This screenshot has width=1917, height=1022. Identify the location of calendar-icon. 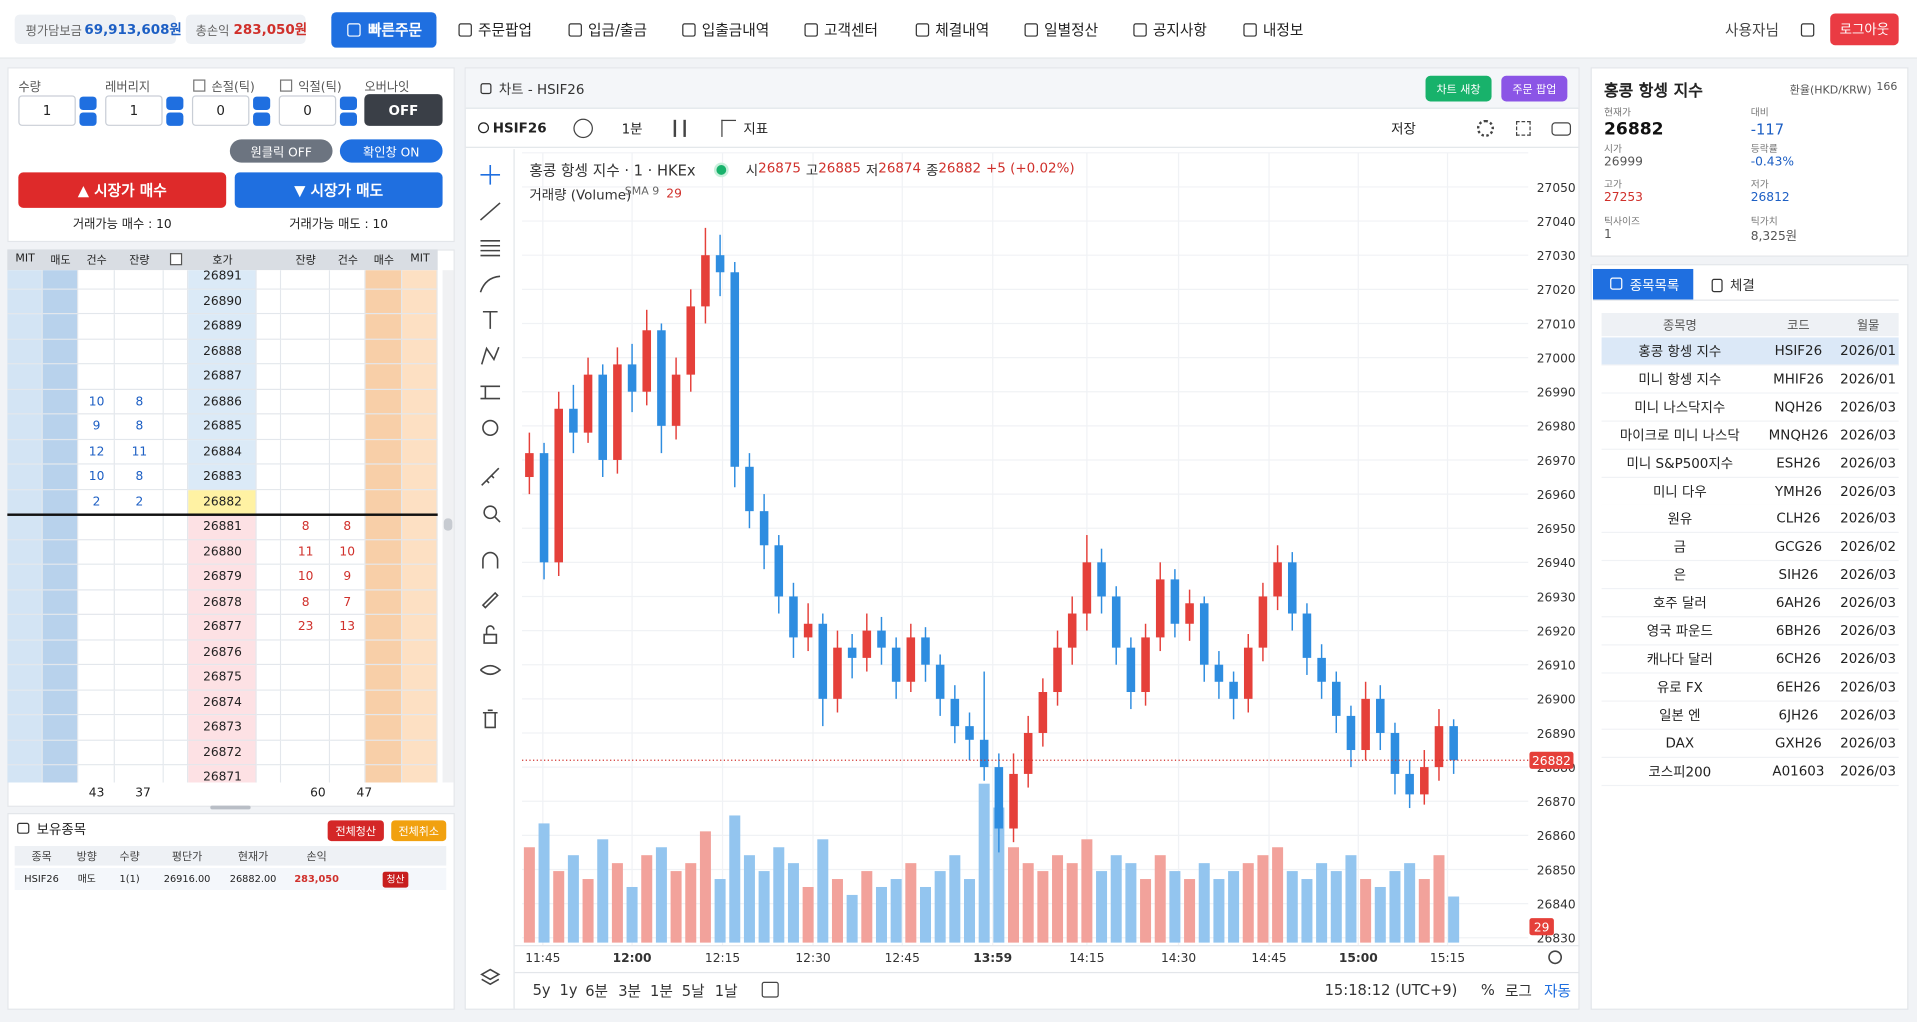
(770, 989).